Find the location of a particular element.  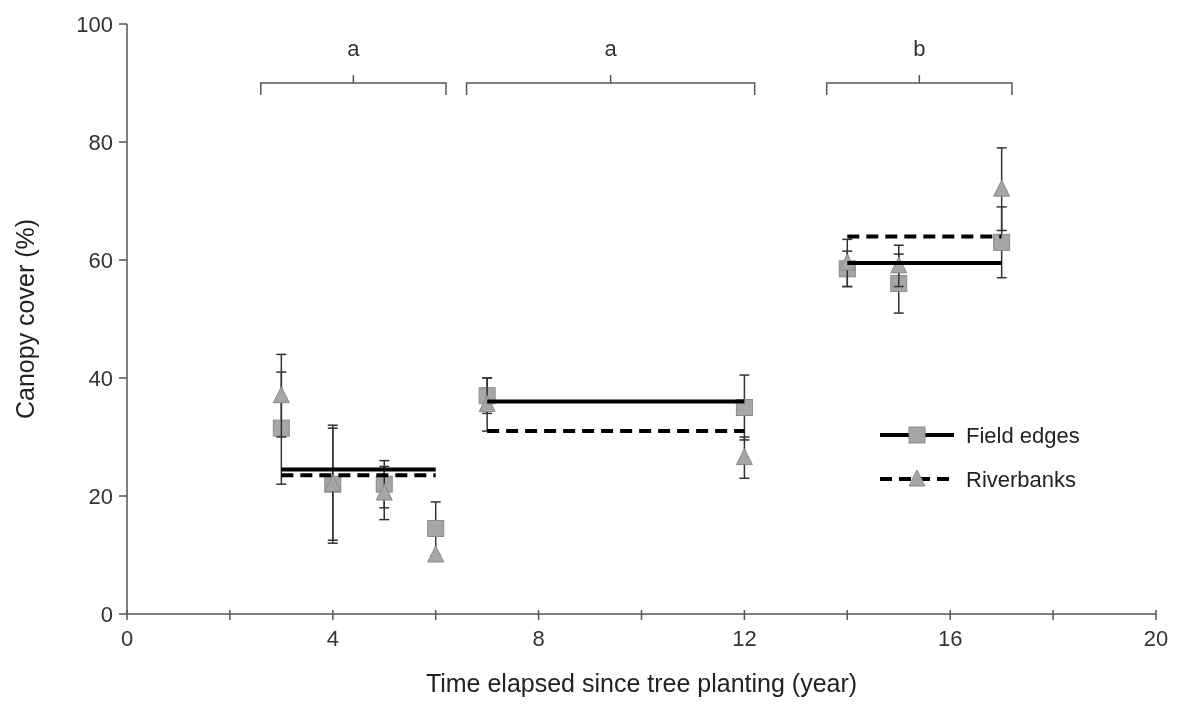

y-tick-label: 100 is located at coordinates (94, 24).